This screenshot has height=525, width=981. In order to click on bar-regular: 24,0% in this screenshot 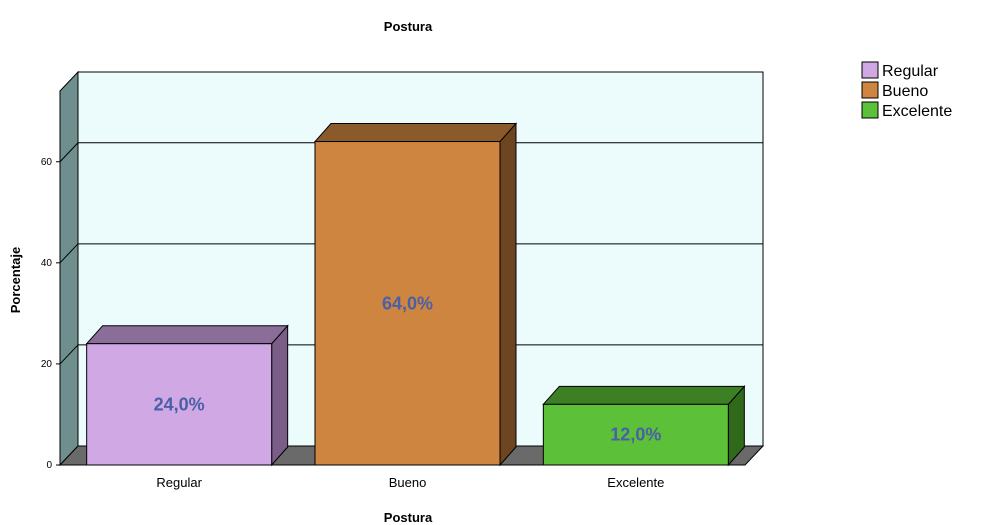, I will do `click(187, 395)`.